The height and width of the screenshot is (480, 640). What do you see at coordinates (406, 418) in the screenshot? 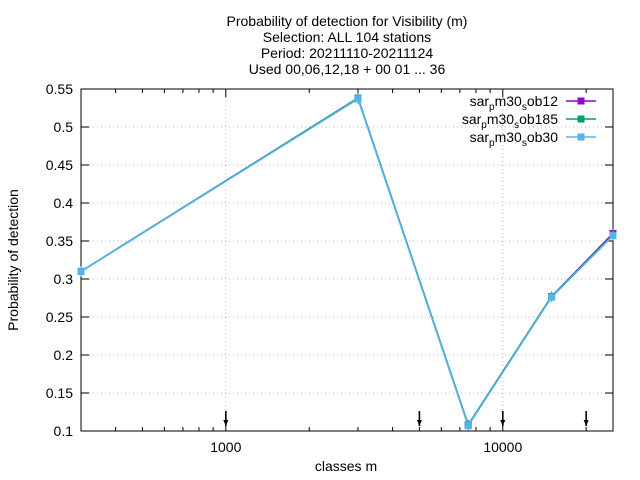
I see `count-markers` at bounding box center [406, 418].